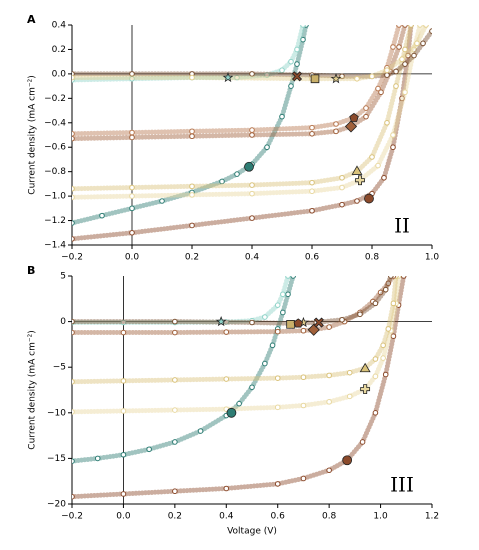 The image size is (479, 550). Describe the element at coordinates (59, 74) in the screenshot. I see `y-tick-label: 0.0` at that location.